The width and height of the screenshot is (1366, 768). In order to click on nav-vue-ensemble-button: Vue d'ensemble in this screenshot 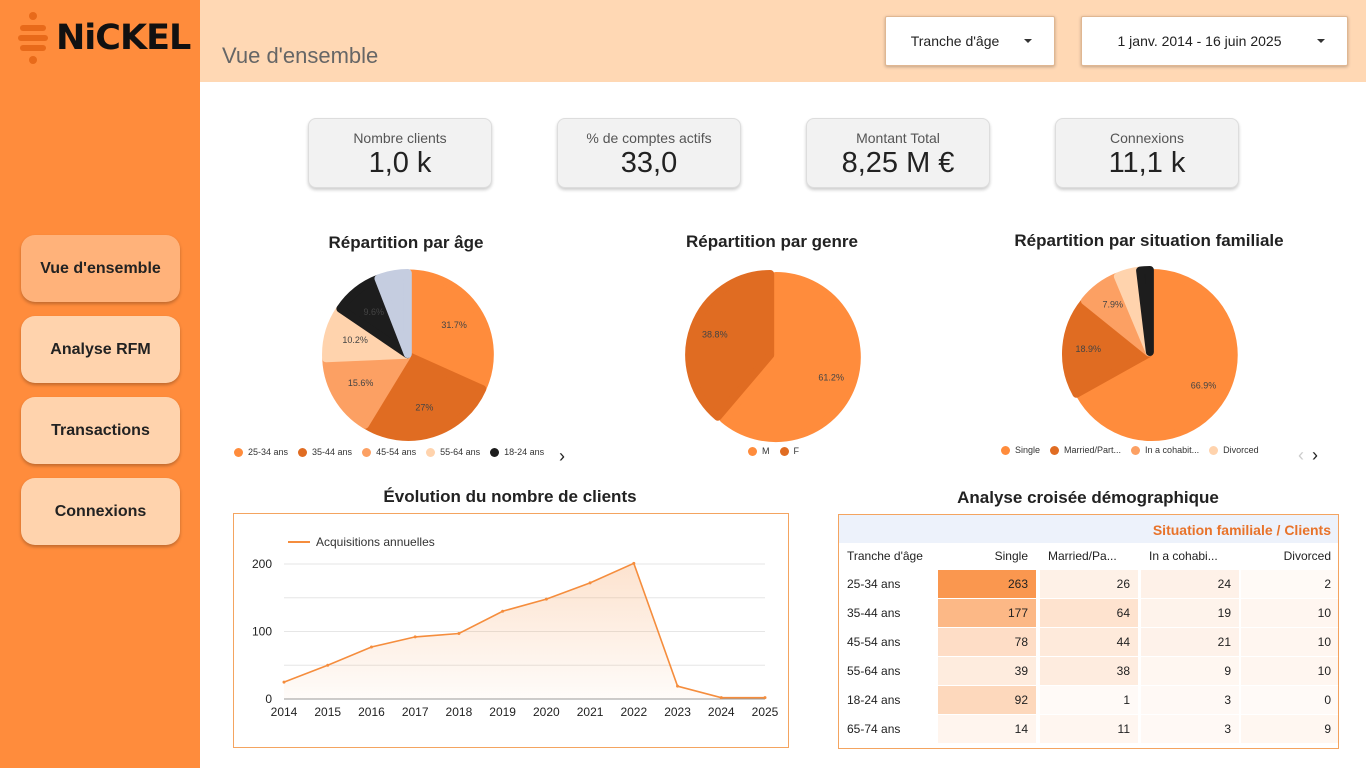, I will do `click(100, 268)`.